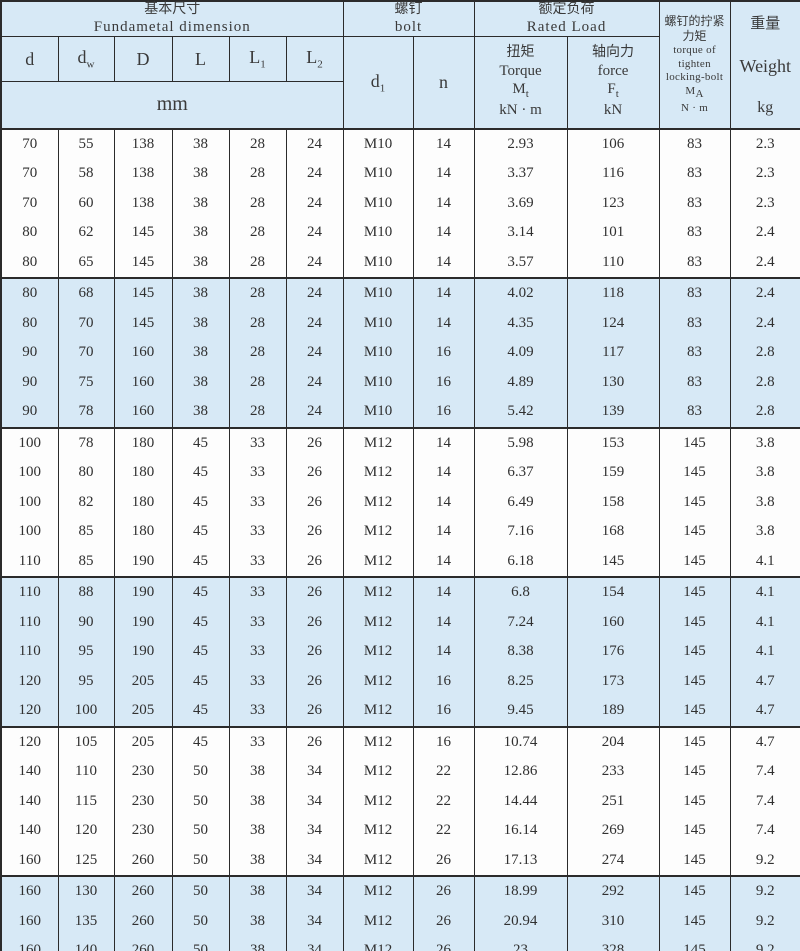  I want to click on table-cell: 110, so click(29, 592).